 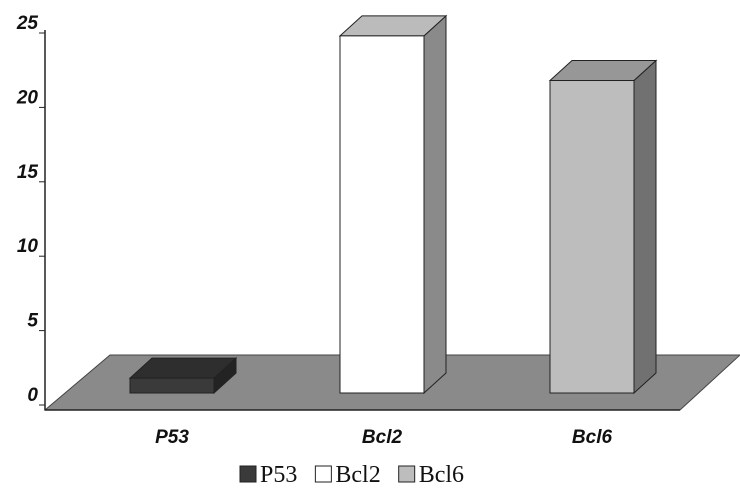 What do you see at coordinates (27, 23) in the screenshot?
I see `y-tick-label: 25` at bounding box center [27, 23].